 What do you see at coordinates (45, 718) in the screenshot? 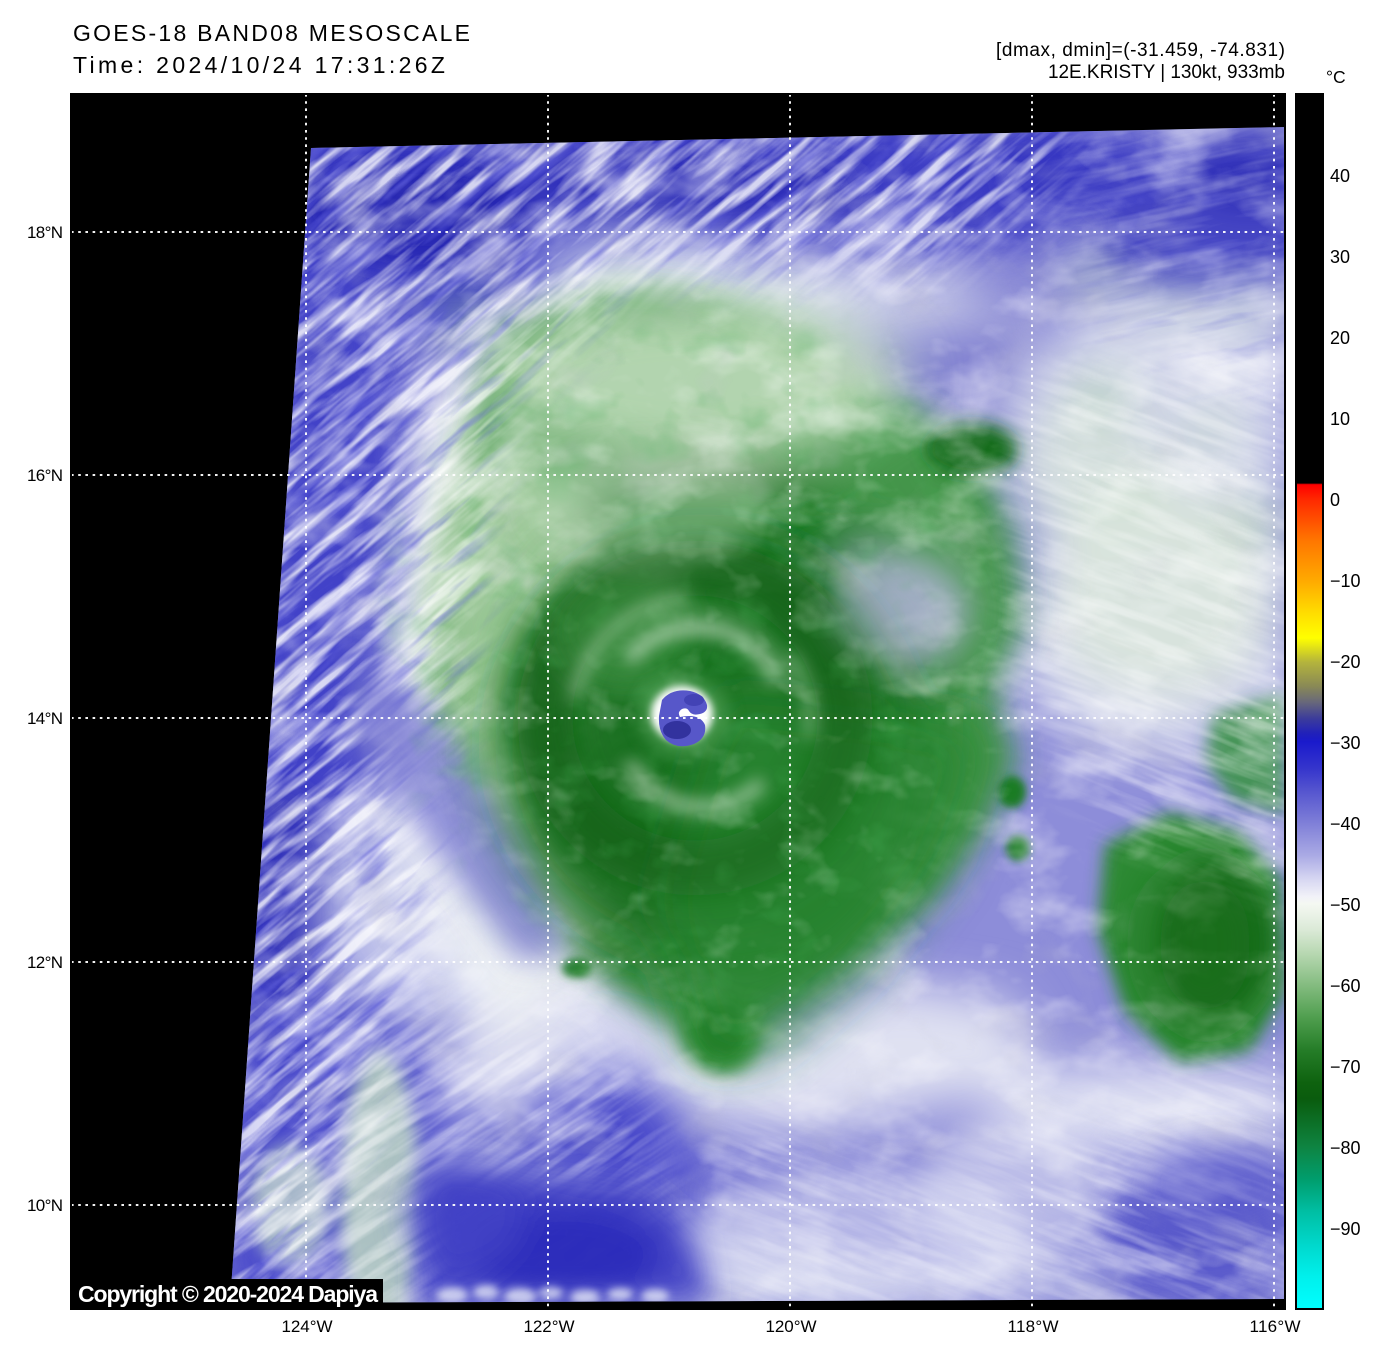
I see `svg-text: 14°N` at bounding box center [45, 718].